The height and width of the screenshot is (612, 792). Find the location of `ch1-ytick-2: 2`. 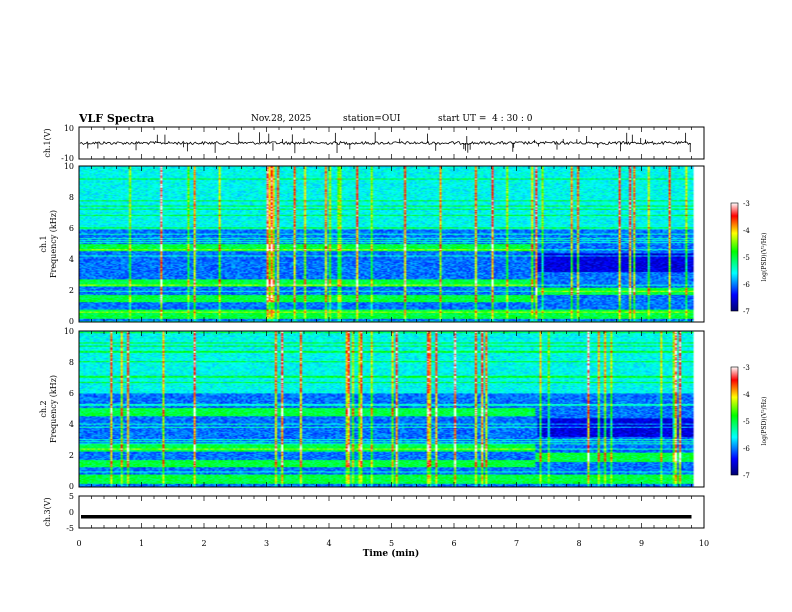

ch1-ytick-2: 2 is located at coordinates (71, 290).